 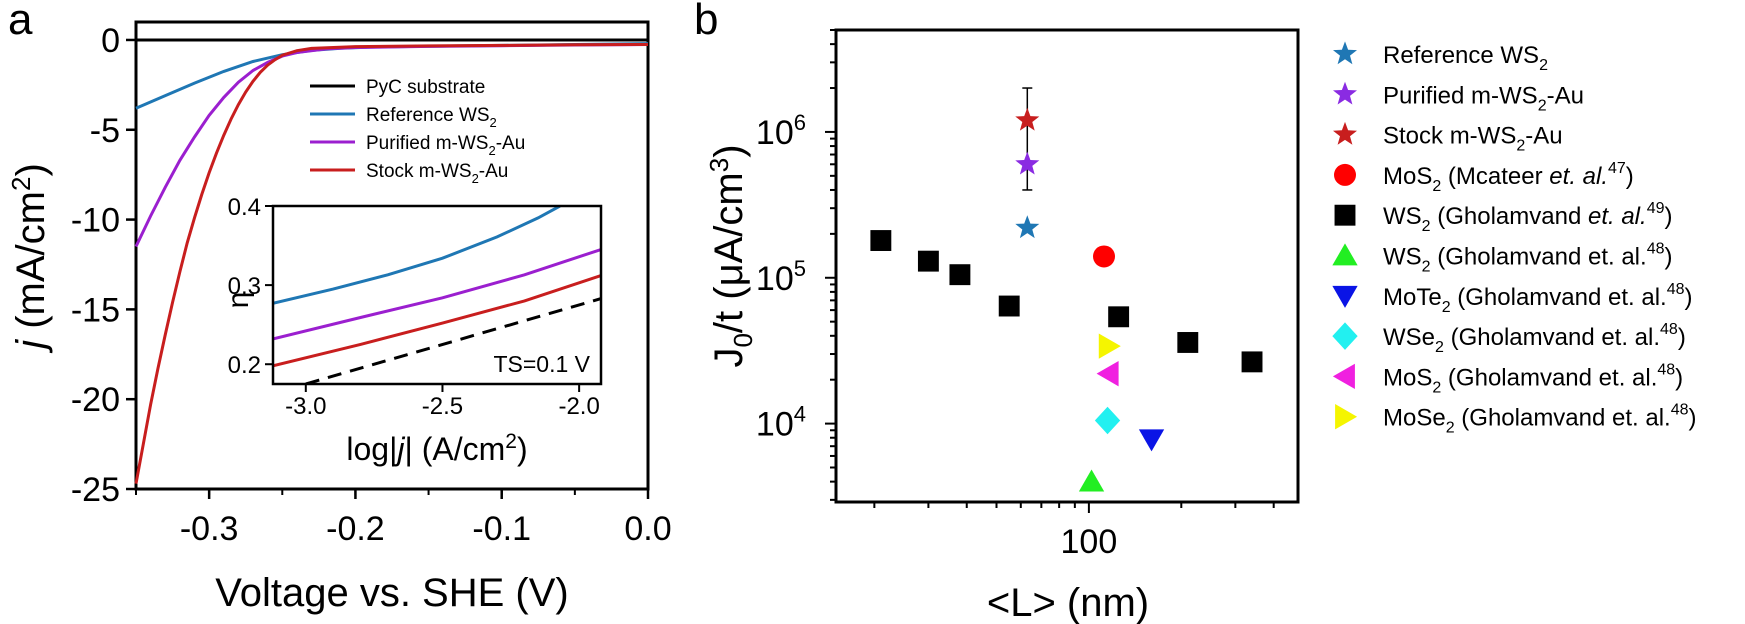 I want to click on y-tick-label: 10⁶, so click(x=781, y=131).